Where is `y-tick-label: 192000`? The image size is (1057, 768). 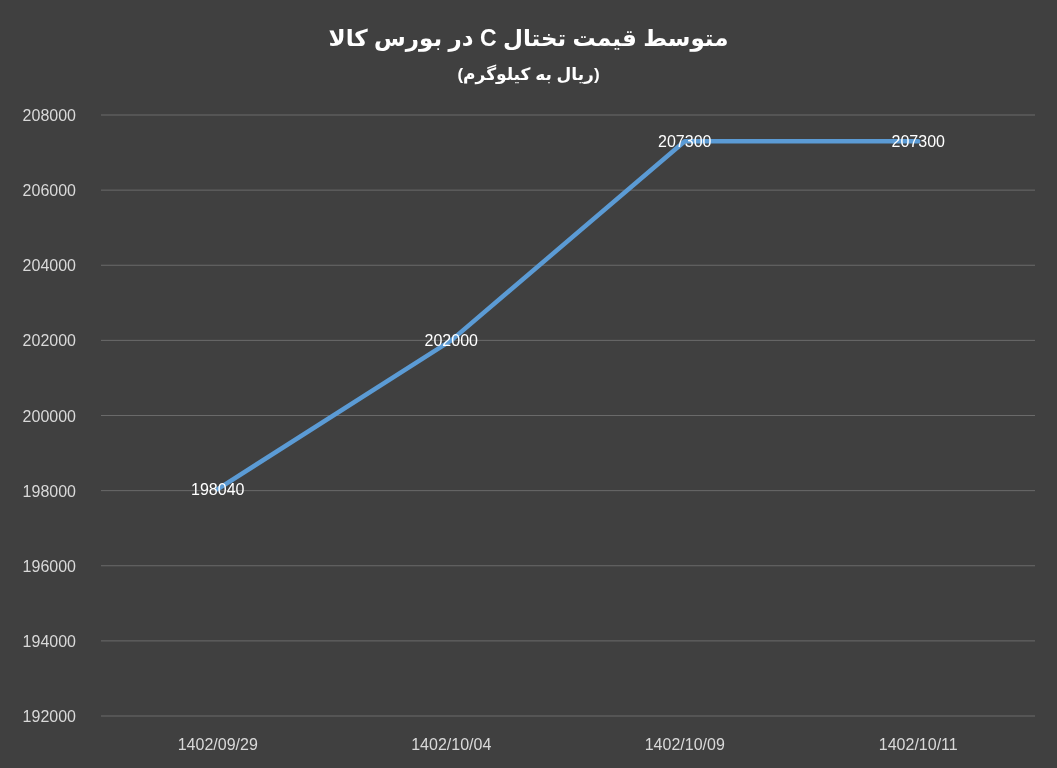 y-tick-label: 192000 is located at coordinates (49, 716).